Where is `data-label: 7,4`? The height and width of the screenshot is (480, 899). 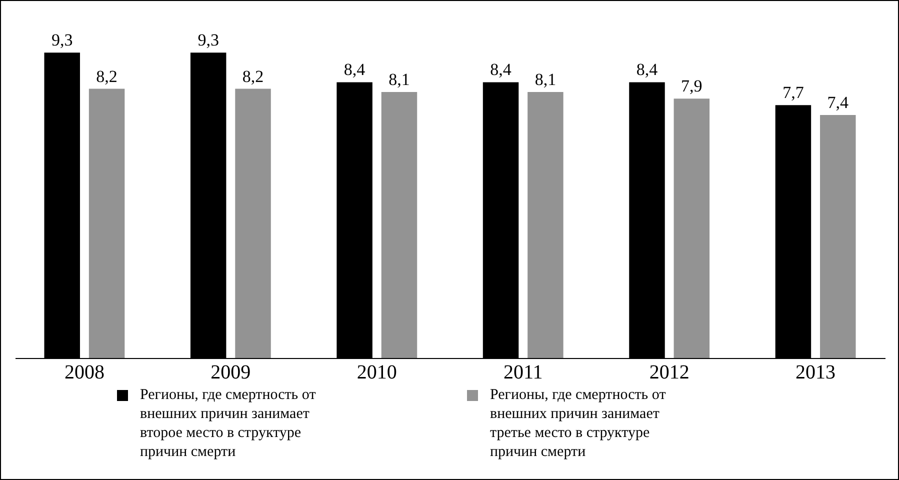
data-label: 7,4 is located at coordinates (838, 102).